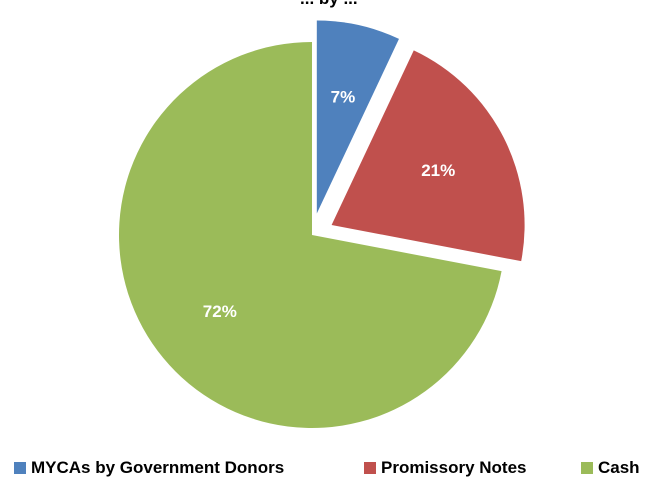 This screenshot has height=481, width=647. I want to click on pie-slice-promissory-notes, so click(428, 156).